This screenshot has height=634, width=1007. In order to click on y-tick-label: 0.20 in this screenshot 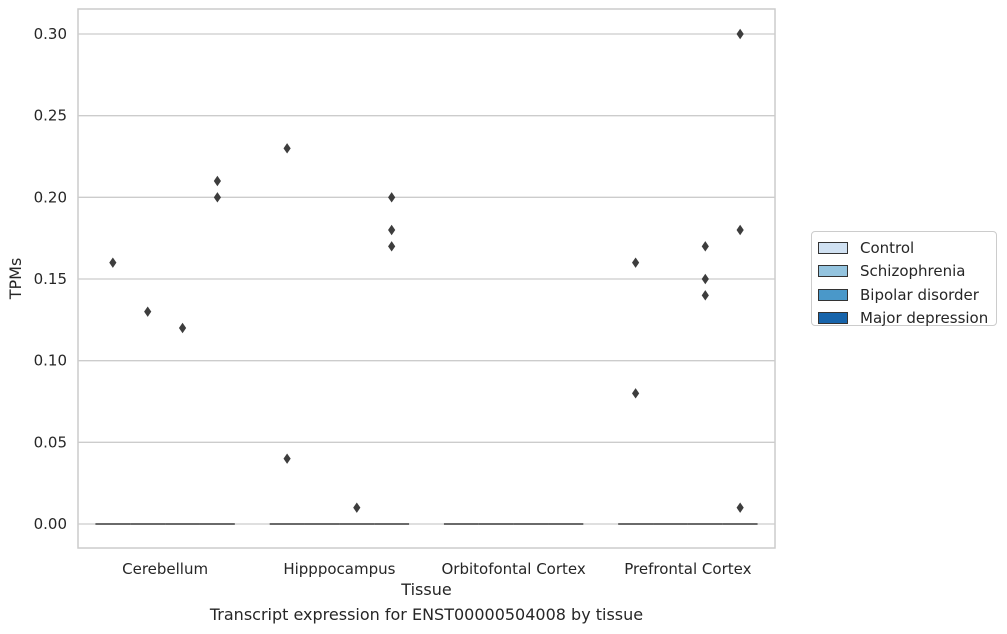, I will do `click(50, 197)`.